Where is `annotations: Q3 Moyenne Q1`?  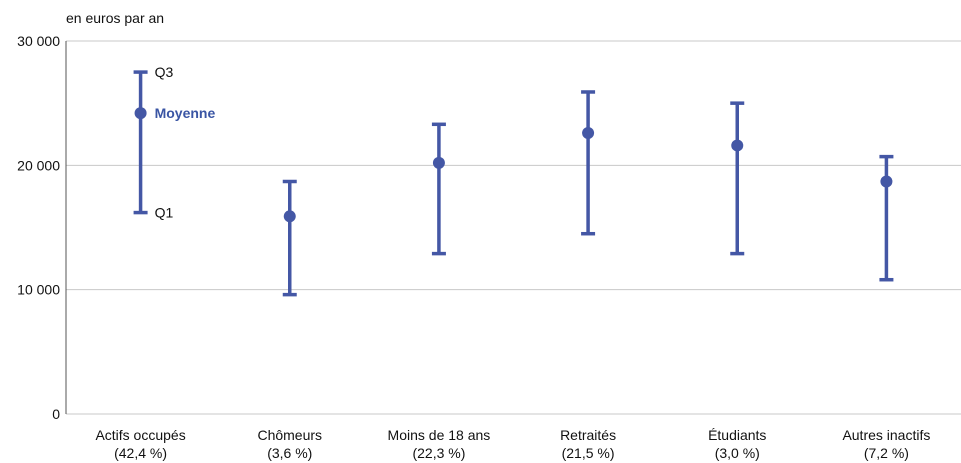 annotations: Q3 Moyenne Q1 is located at coordinates (185, 142).